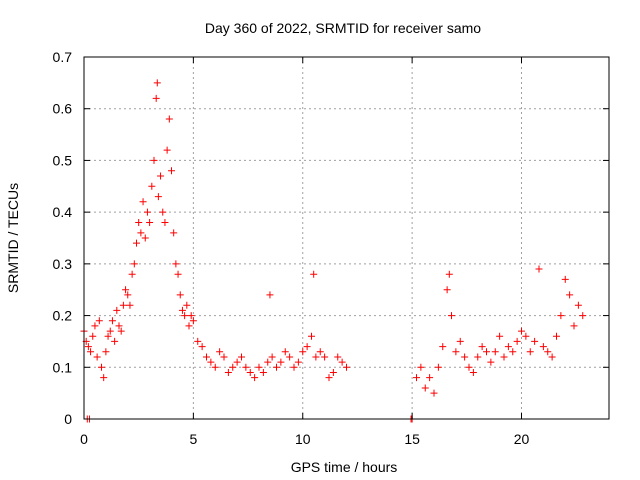 This screenshot has height=480, width=640. Describe the element at coordinates (344, 467) in the screenshot. I see `x-axis-label: GPS time / hours` at that location.